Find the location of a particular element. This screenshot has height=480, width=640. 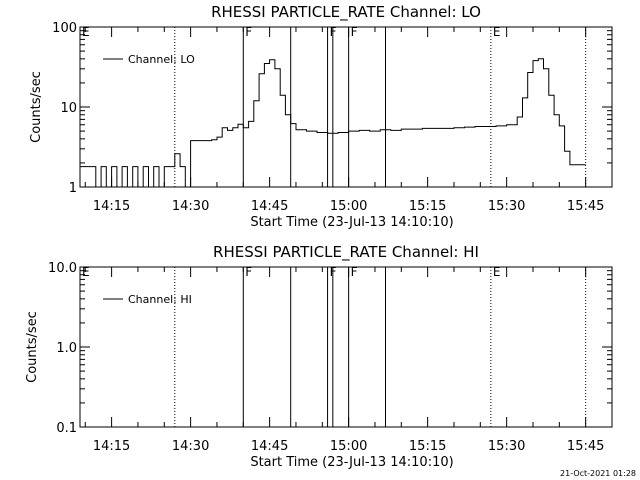

y-tick-label: 1 is located at coordinates (73, 188).